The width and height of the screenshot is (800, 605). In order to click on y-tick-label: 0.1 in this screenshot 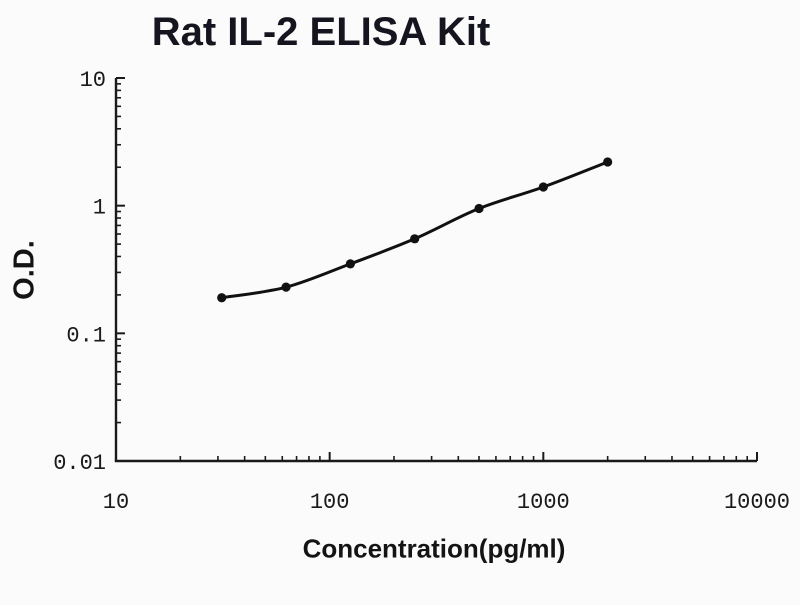, I will do `click(86, 335)`.